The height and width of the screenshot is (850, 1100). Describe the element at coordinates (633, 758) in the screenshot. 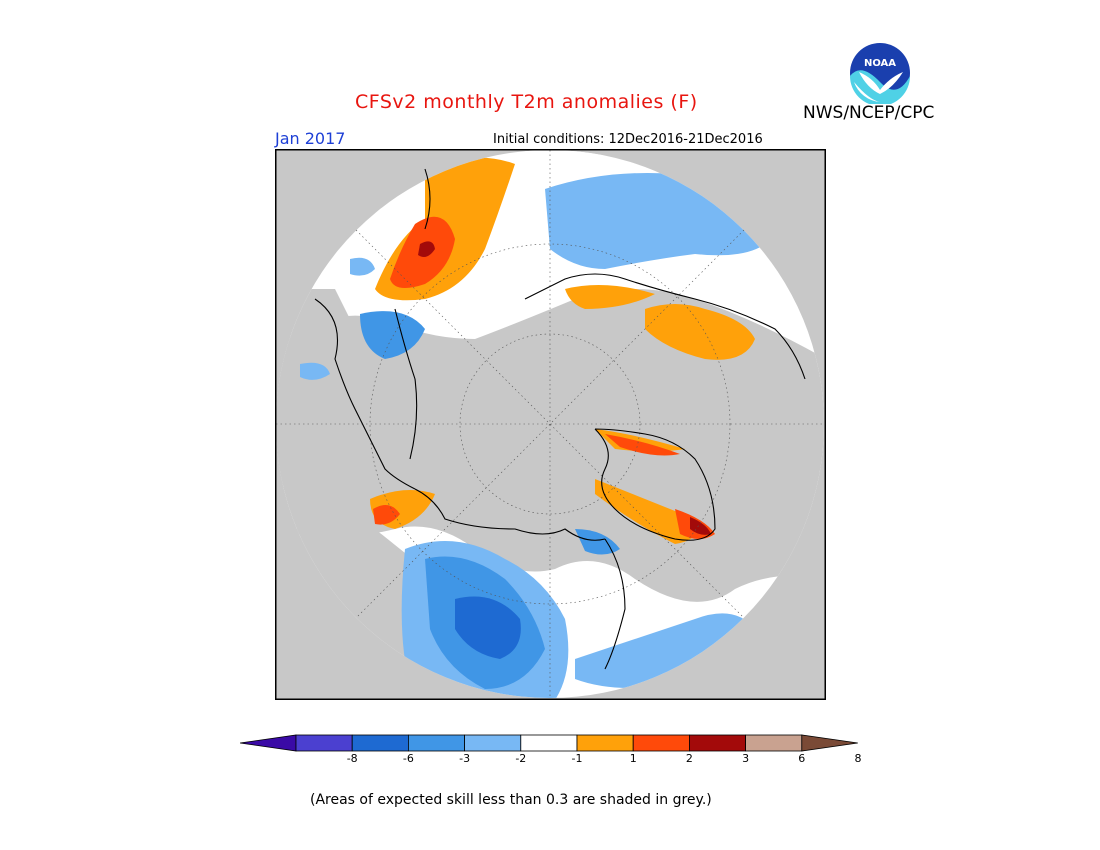

I see `legend-tick-label: 1` at that location.